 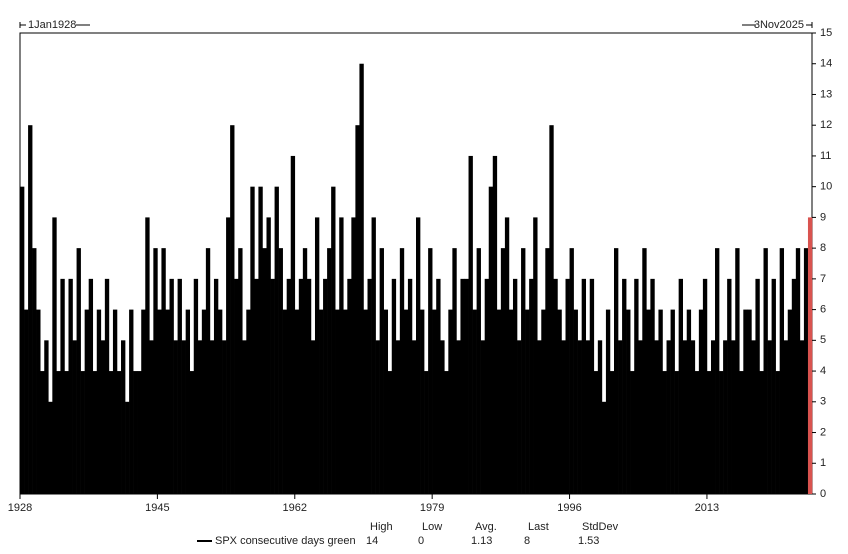 What do you see at coordinates (569, 508) in the screenshot?
I see `x-tick-label: 1996` at bounding box center [569, 508].